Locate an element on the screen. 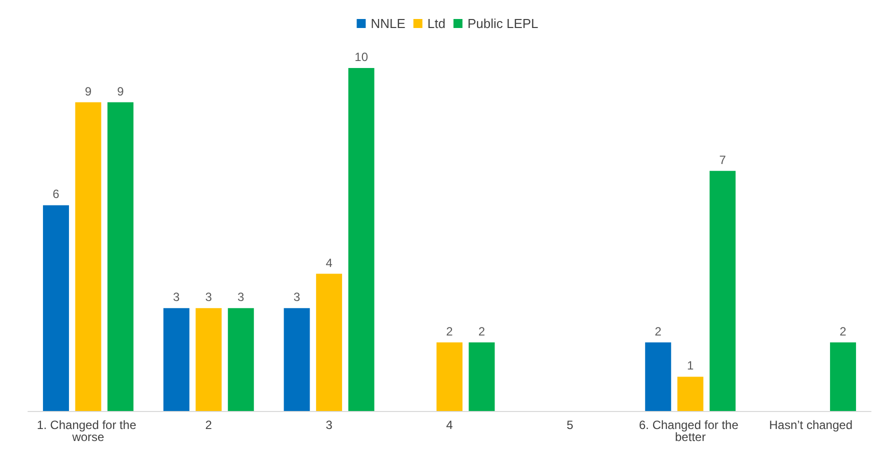 The image size is (895, 464). x-tick-label: 6. Changed for the better is located at coordinates (690, 431).